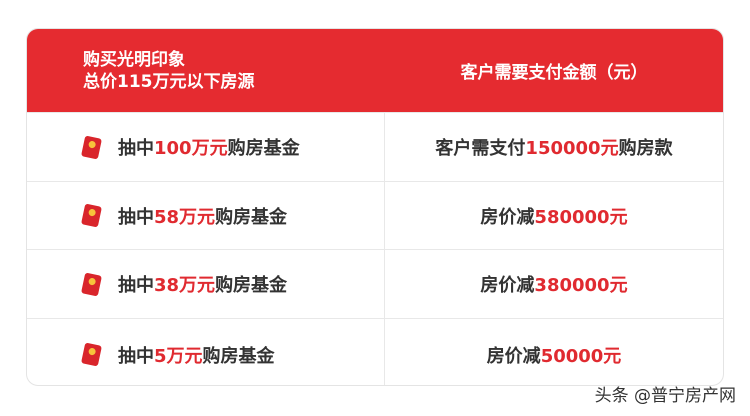 The width and height of the screenshot is (750, 416). What do you see at coordinates (665, 396) in the screenshot?
I see `watermark: 头条 @普宁房产网` at bounding box center [665, 396].